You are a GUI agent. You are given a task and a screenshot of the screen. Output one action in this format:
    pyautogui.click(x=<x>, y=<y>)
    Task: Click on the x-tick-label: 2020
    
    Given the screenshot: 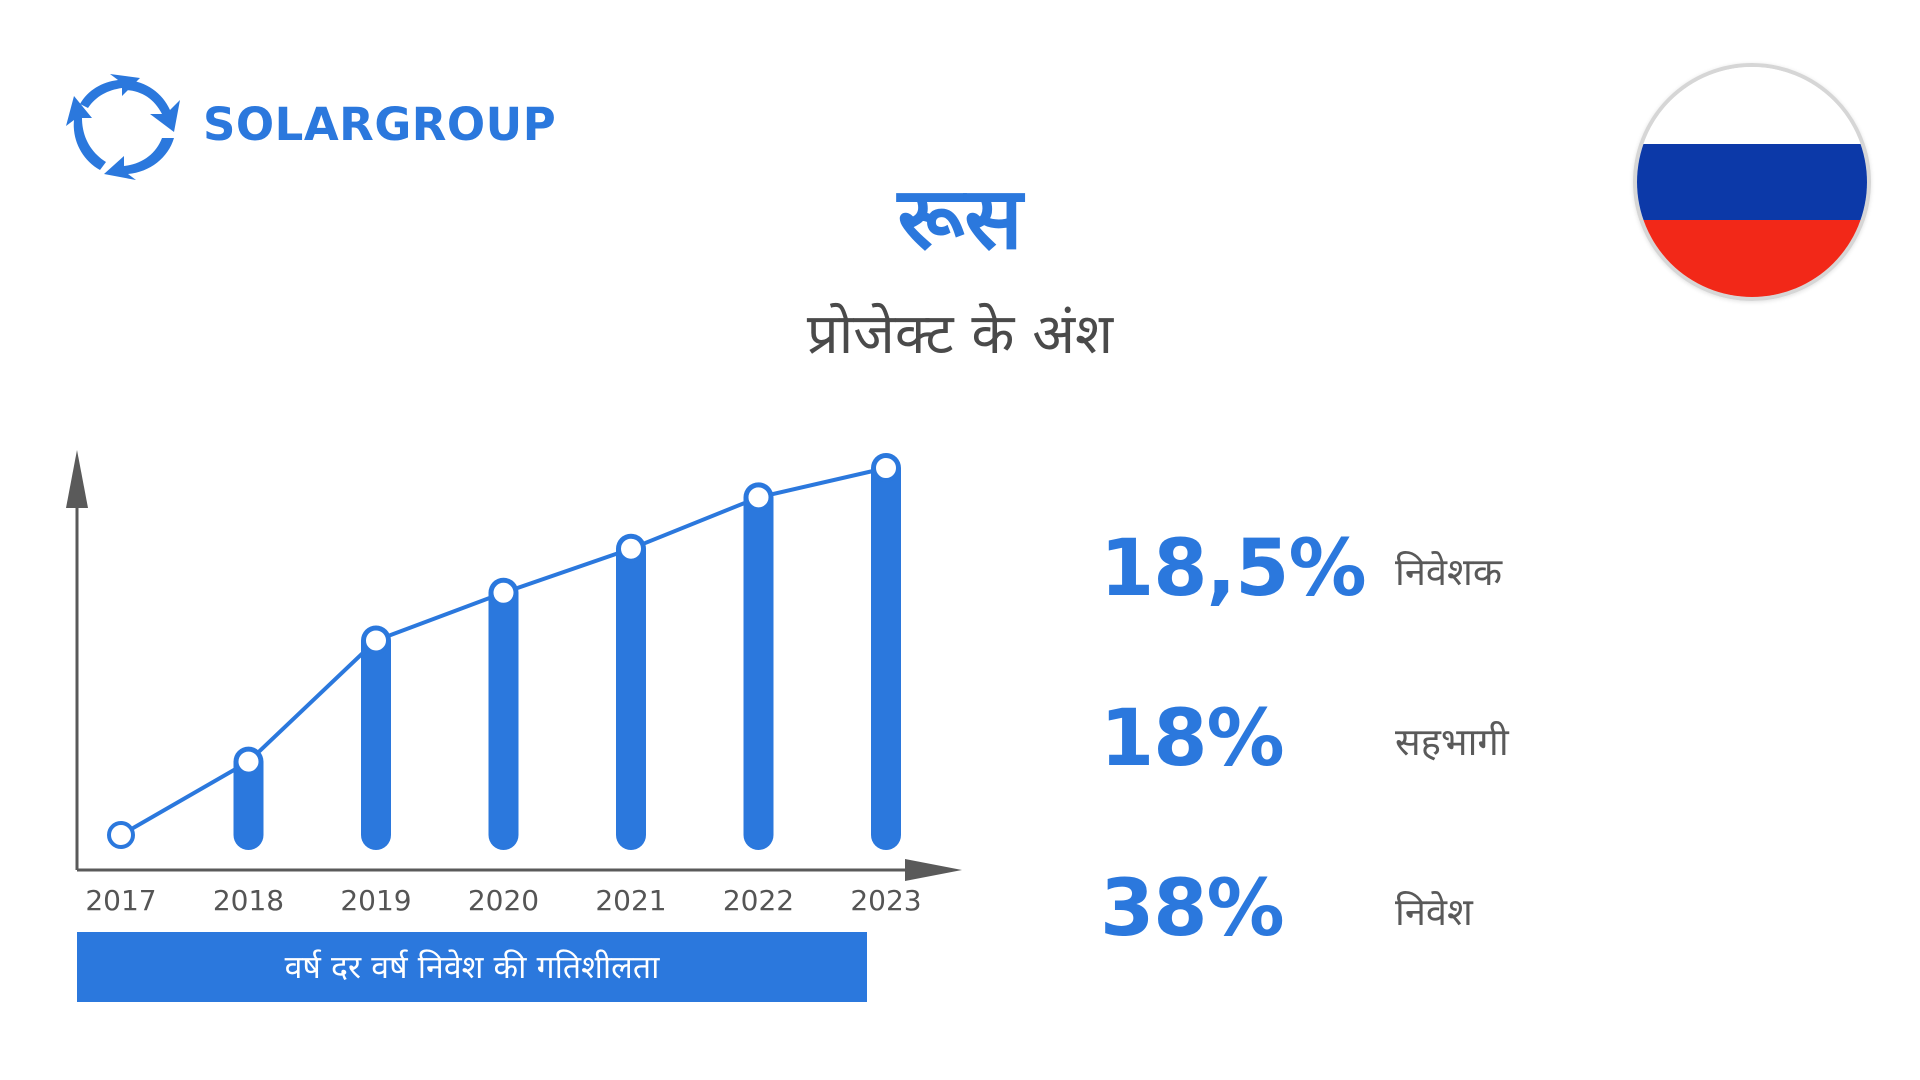 What is the action you would take?
    pyautogui.click(x=503, y=900)
    